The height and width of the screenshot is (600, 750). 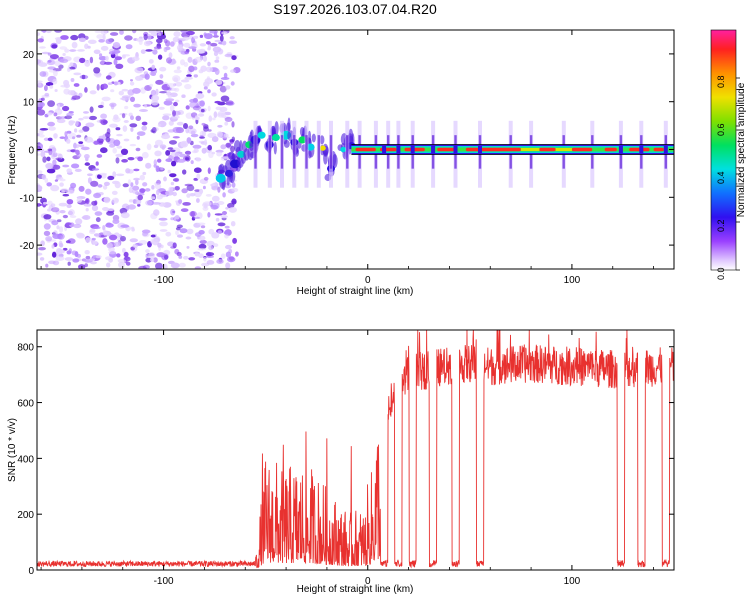 What do you see at coordinates (530, 149) in the screenshot?
I see `spectrogram-band-warm` at bounding box center [530, 149].